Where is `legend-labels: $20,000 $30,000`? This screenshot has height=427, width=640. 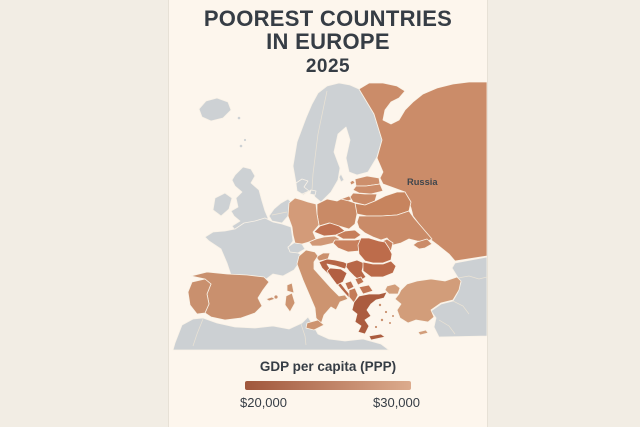
legend-labels: $20,000 $30,000 is located at coordinates (330, 402).